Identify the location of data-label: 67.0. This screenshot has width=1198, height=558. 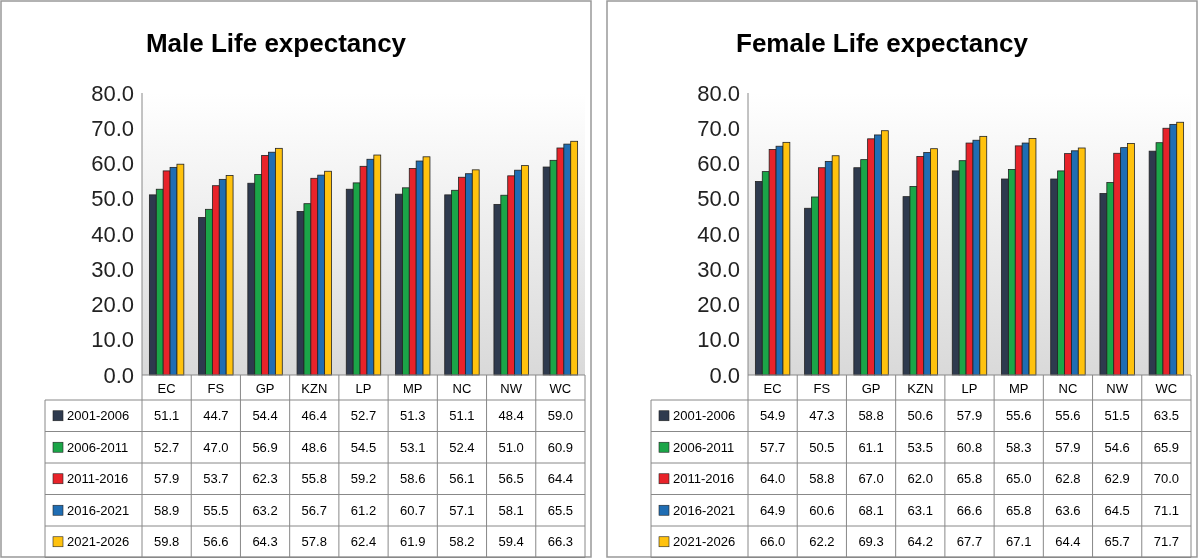
(871, 479).